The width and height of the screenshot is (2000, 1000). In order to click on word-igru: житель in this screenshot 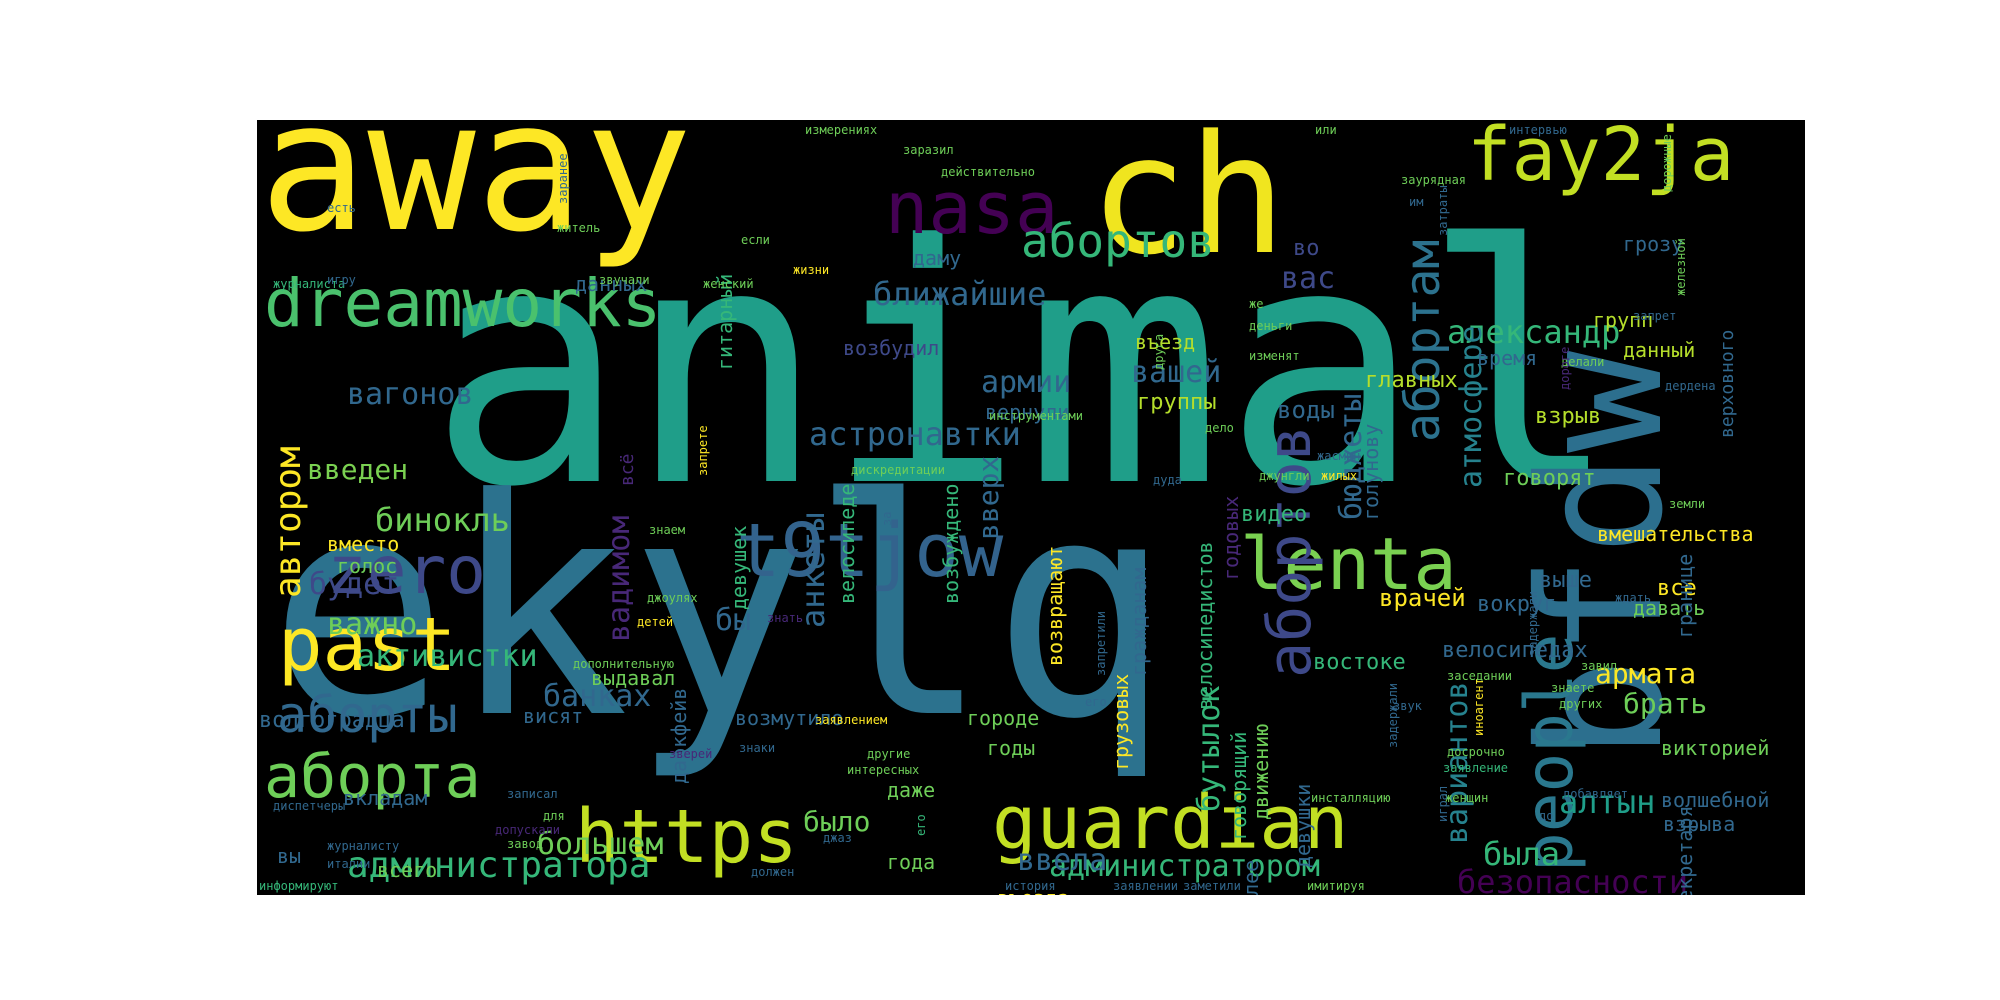, I will do `click(579, 228)`.